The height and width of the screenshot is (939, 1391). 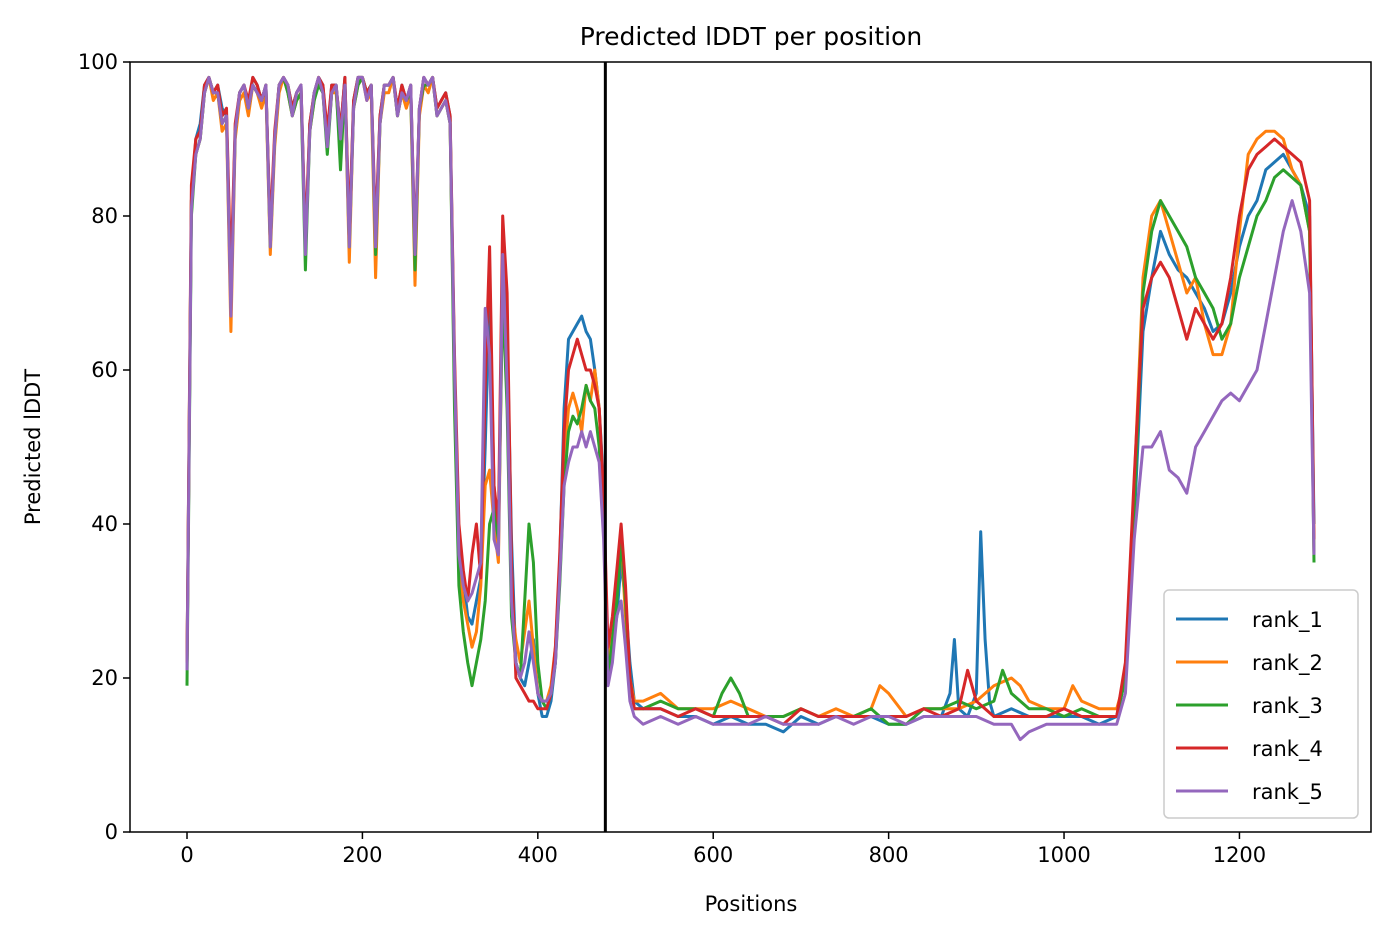 What do you see at coordinates (1063, 855) in the screenshot?
I see `x-tick-label: 1000` at bounding box center [1063, 855].